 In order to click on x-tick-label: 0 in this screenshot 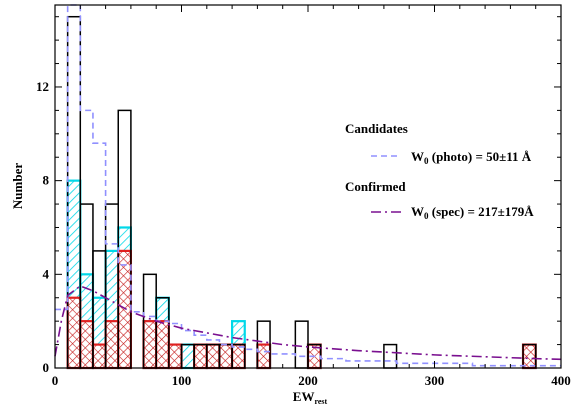, I will do `click(55, 380)`.